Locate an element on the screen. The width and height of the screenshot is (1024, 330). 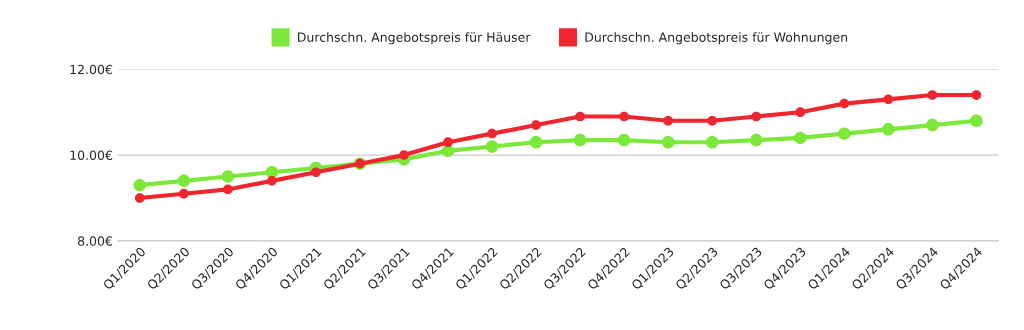
legend-label: Durchschn. Angebotspreis für Häuser is located at coordinates (414, 38).